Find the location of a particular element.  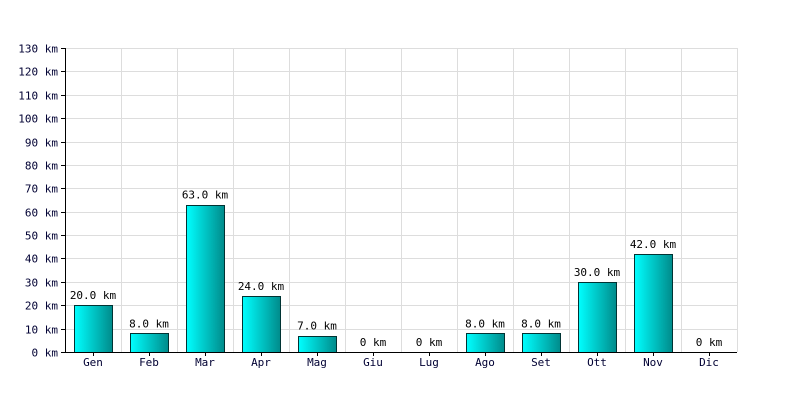

data-label-dic: 0 km is located at coordinates (709, 342).